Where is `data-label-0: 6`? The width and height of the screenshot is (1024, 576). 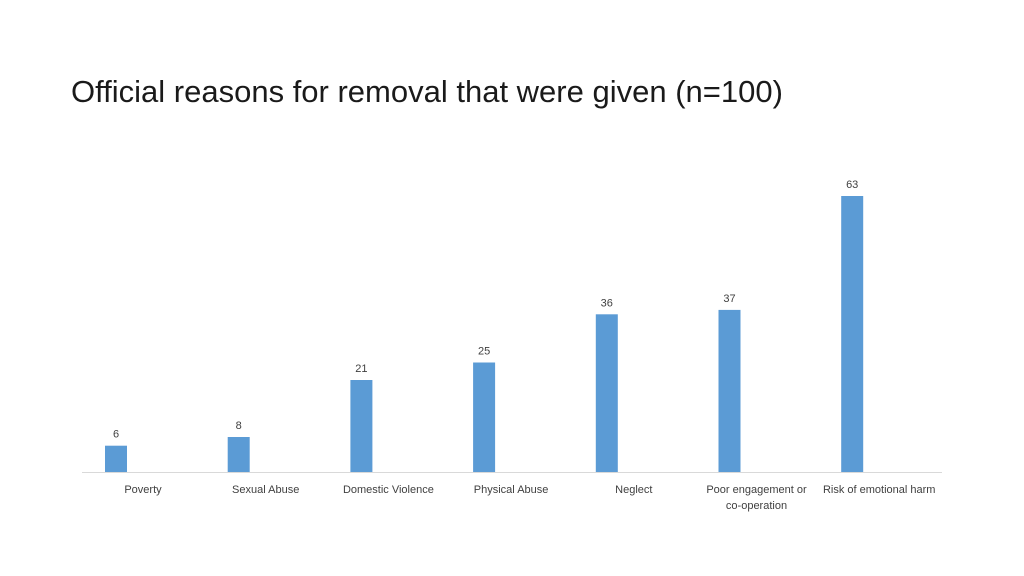 data-label-0: 6 is located at coordinates (116, 435).